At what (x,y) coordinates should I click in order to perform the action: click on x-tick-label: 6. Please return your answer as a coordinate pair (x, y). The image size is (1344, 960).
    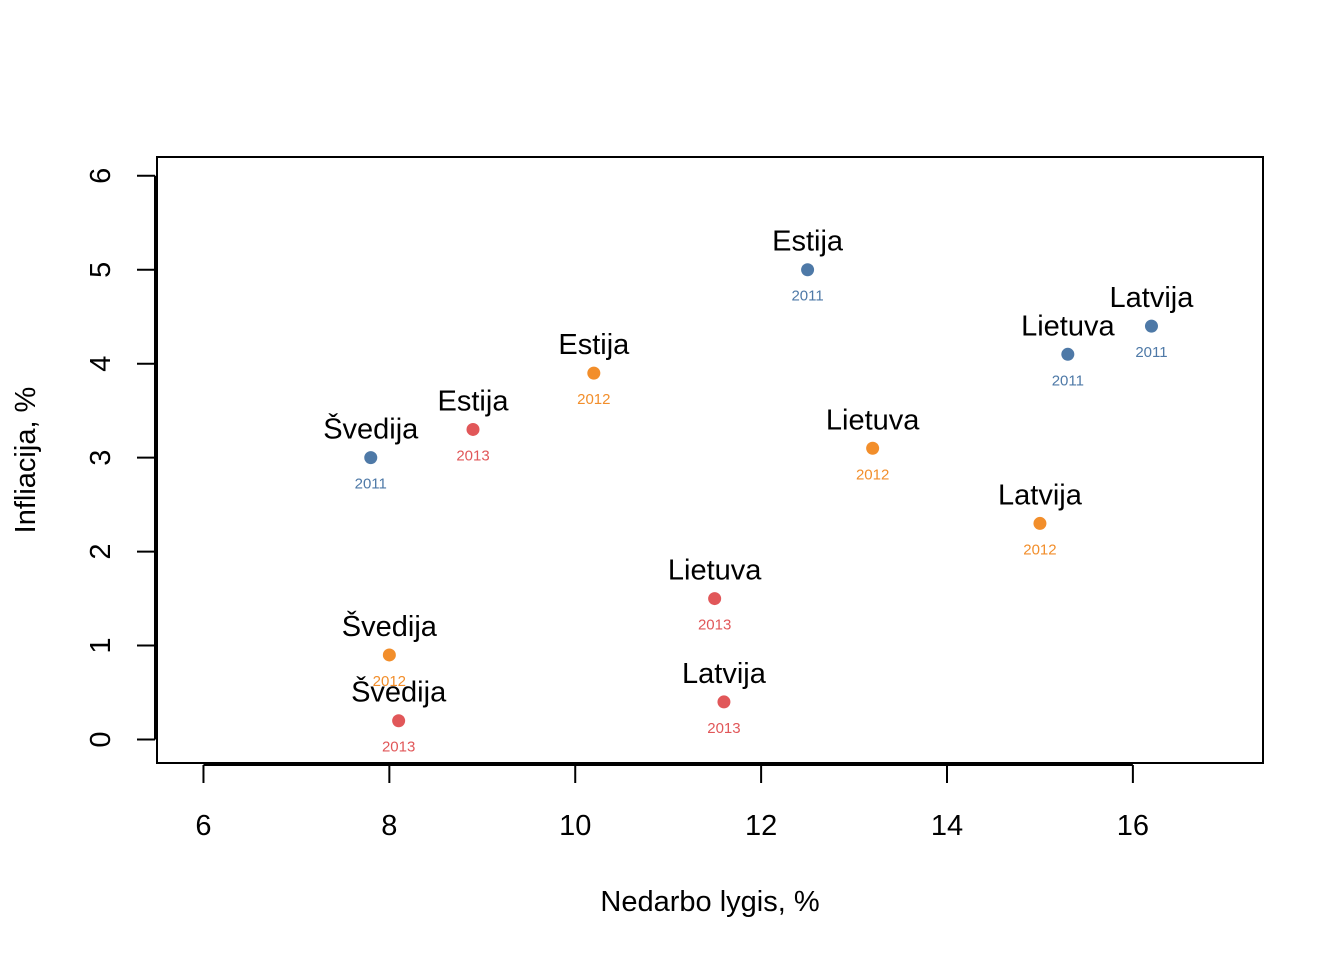
    Looking at the image, I should click on (203, 826).